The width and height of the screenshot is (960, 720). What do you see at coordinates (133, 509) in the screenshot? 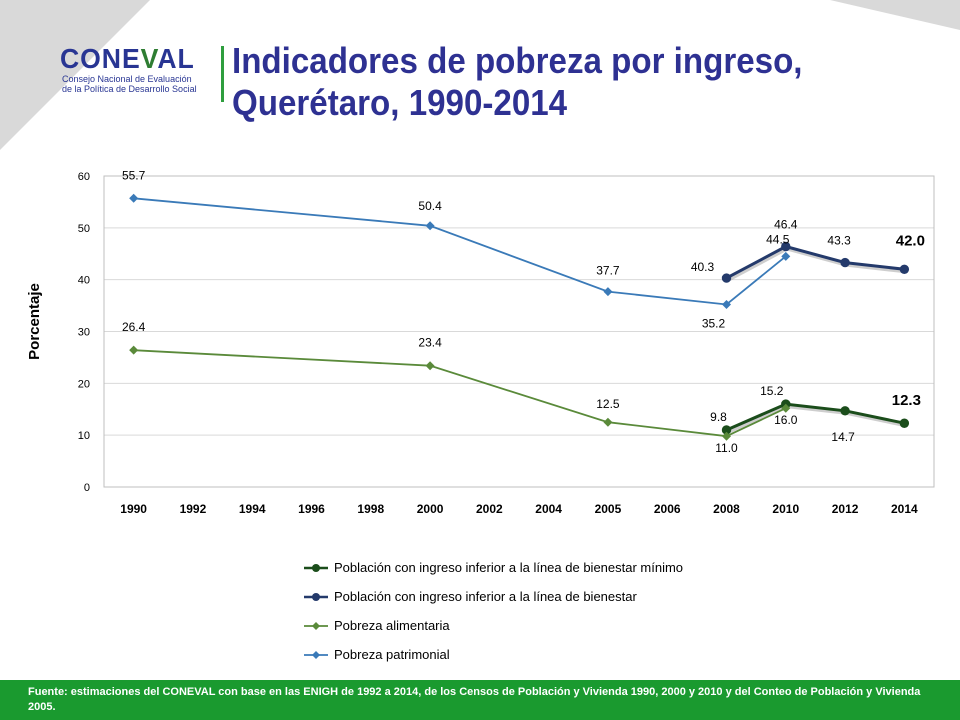
I see `x-tick-label: 1990` at bounding box center [133, 509].